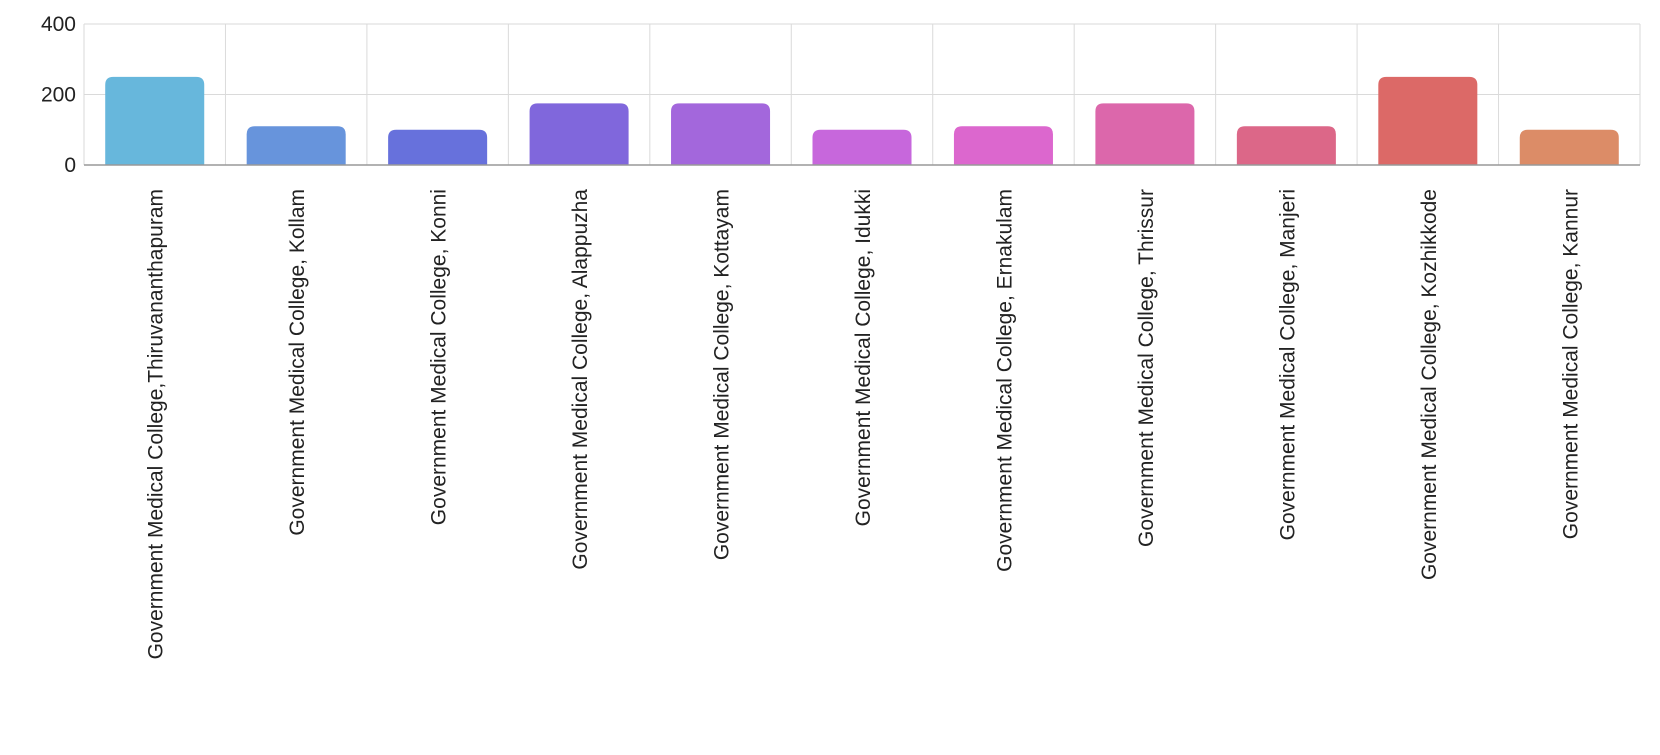 This screenshot has width=1660, height=755. I want to click on y-tick-label: 0, so click(70, 165).